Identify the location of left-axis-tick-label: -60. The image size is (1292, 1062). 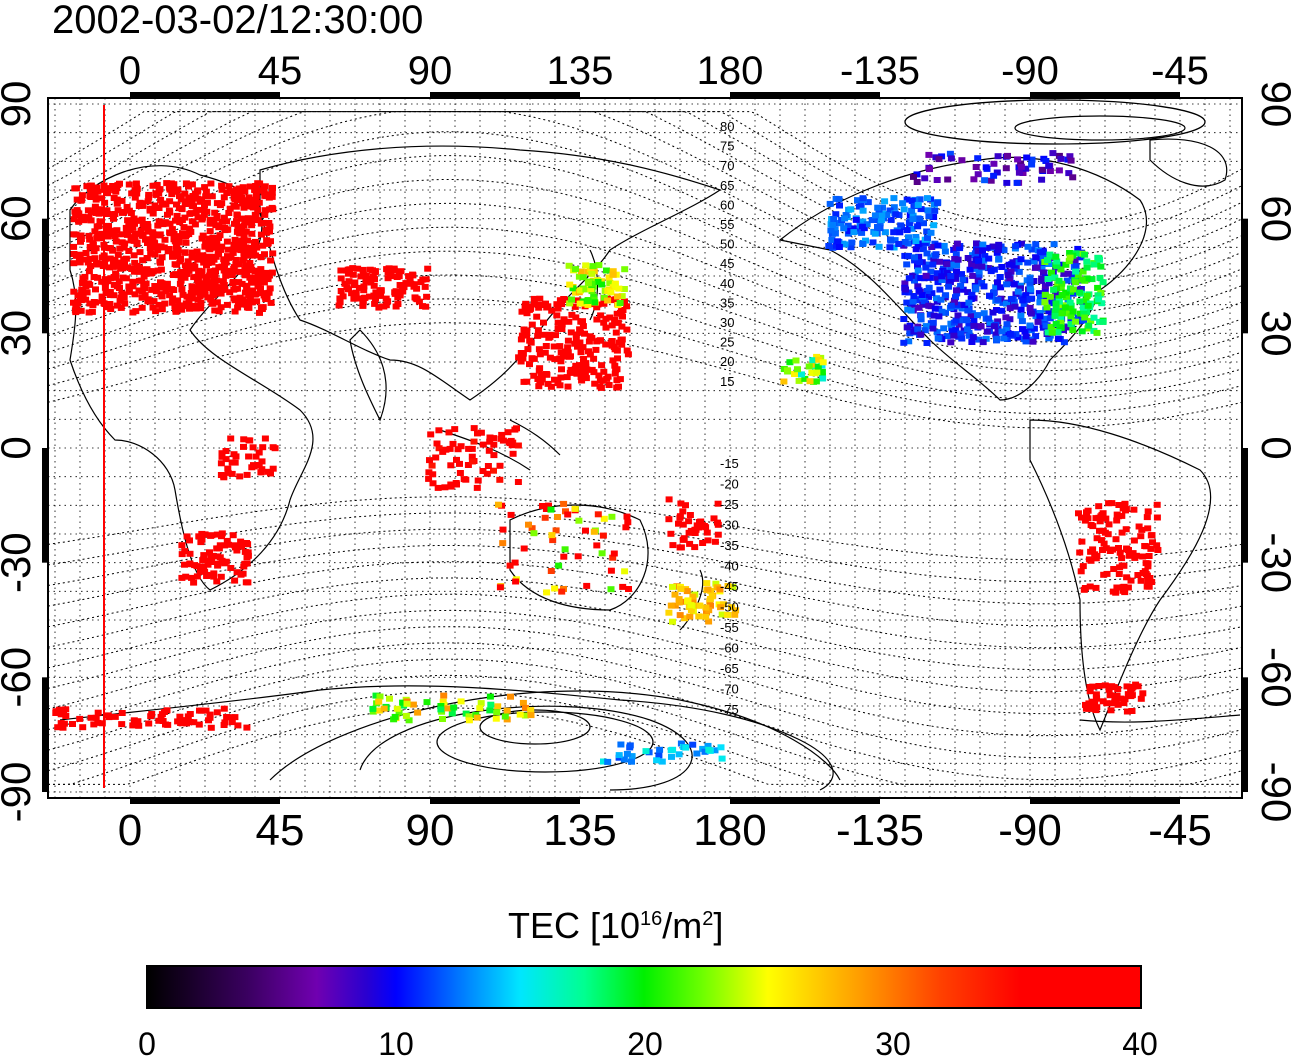
(19, 677).